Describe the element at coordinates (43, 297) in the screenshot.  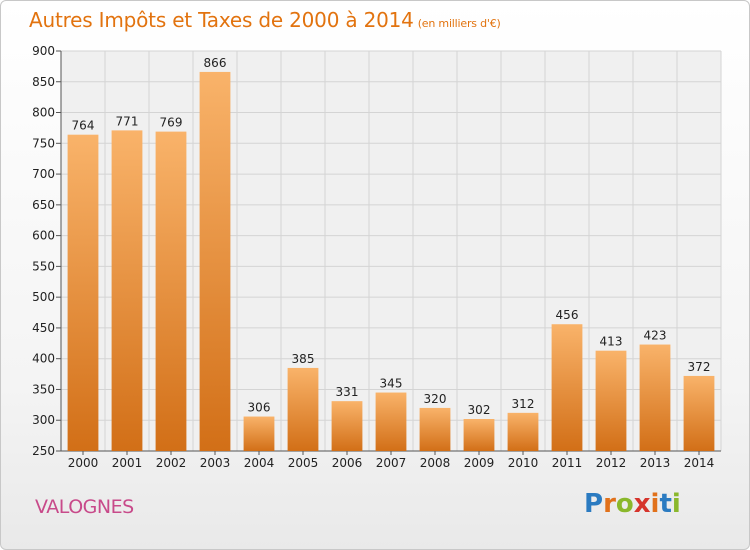
I see `y-tick-label: 500` at that location.